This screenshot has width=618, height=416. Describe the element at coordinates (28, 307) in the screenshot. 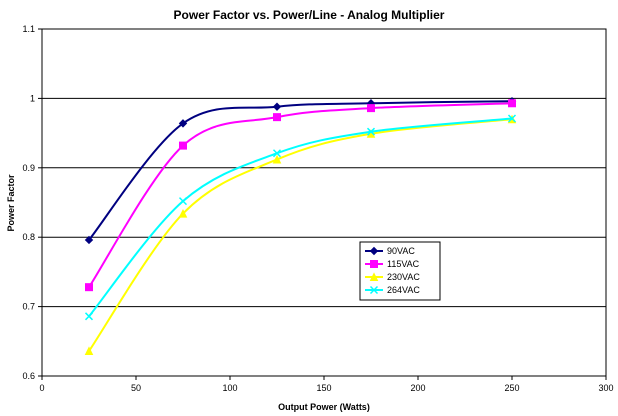

I see `y-tick-label: 0.7` at that location.